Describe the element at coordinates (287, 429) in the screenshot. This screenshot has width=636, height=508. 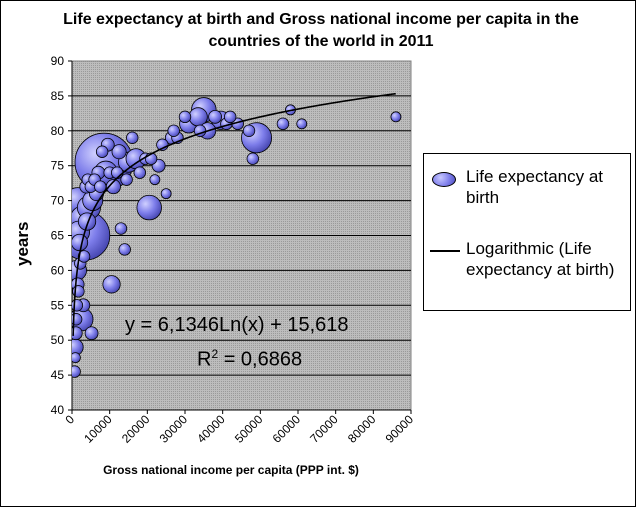
I see `x-tick-label: 60000` at that location.